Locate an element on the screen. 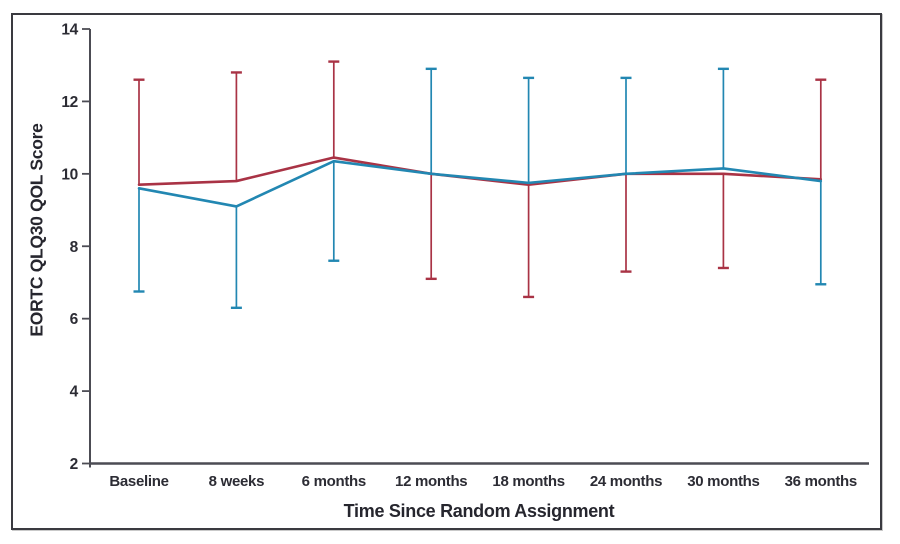 This screenshot has width=900, height=544. x-category-label: 24 months is located at coordinates (626, 481).